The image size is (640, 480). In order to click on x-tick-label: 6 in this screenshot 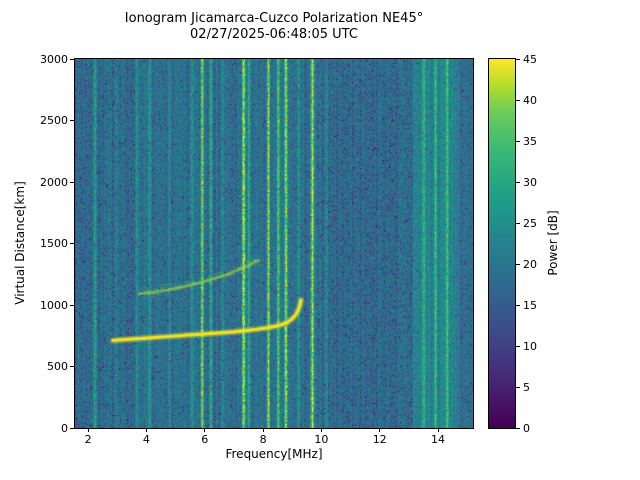, I will do `click(205, 439)`.